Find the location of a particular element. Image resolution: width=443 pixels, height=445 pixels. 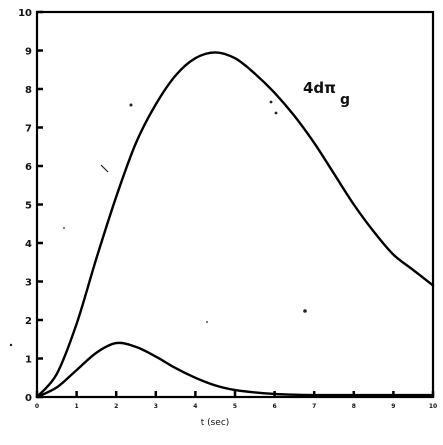

x-tick-label: 2 is located at coordinates (116, 406).